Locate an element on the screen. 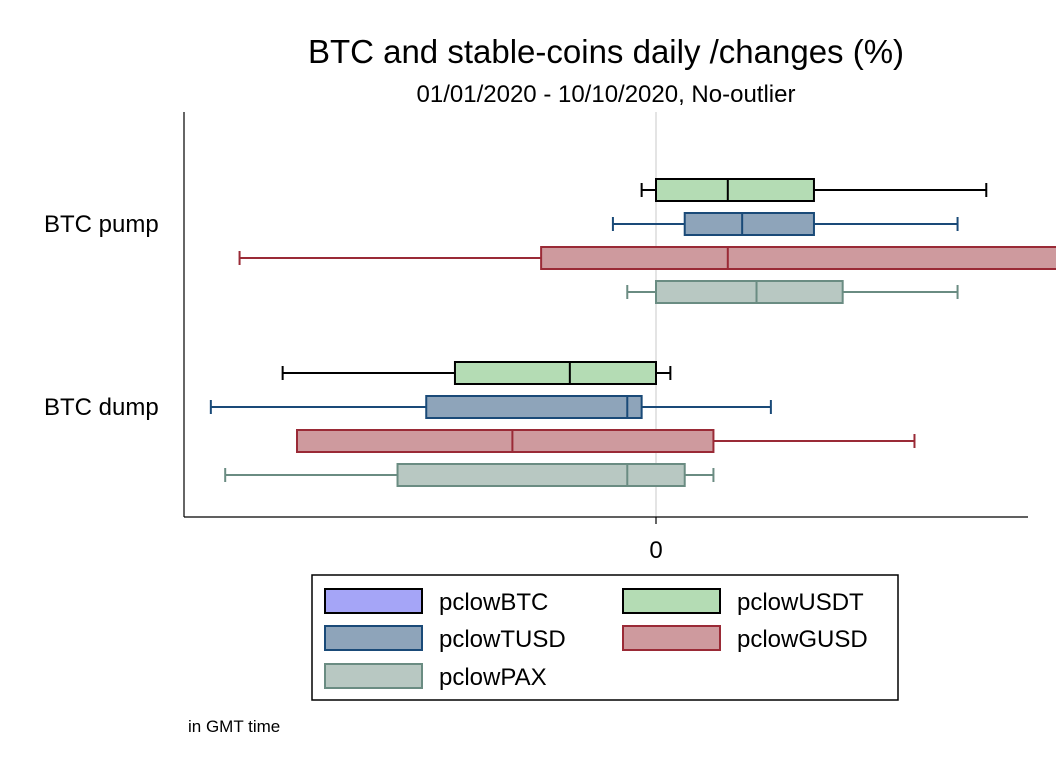  legend-label: pclowGUSD is located at coordinates (802, 639).